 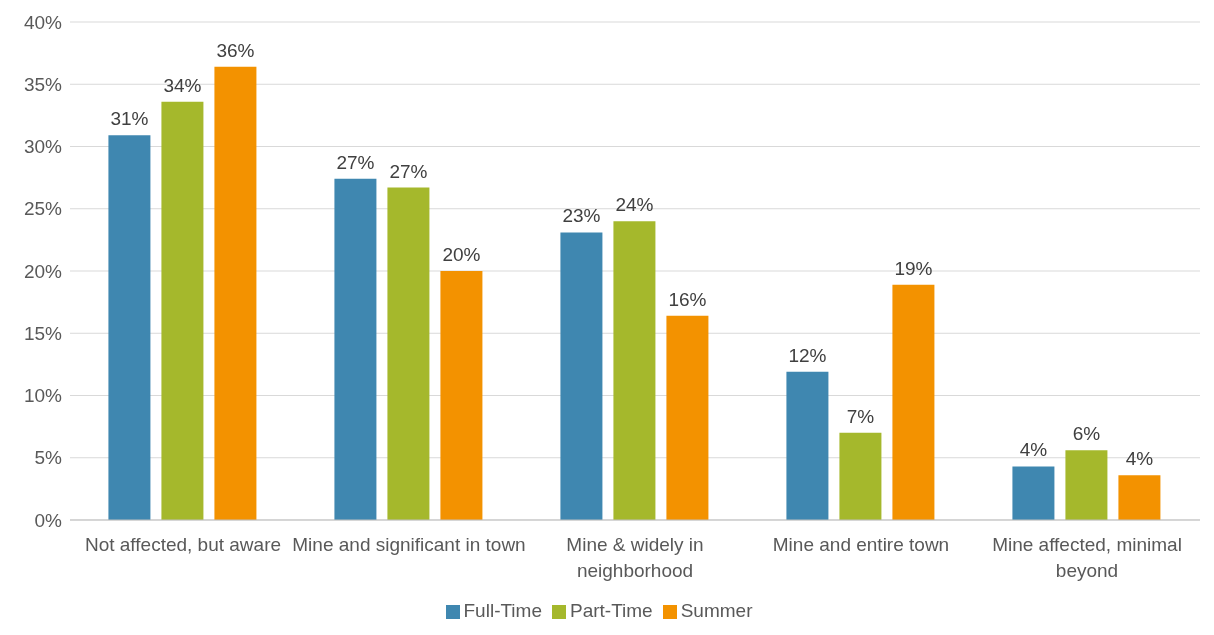 I want to click on data-label: 23%, so click(x=581, y=216).